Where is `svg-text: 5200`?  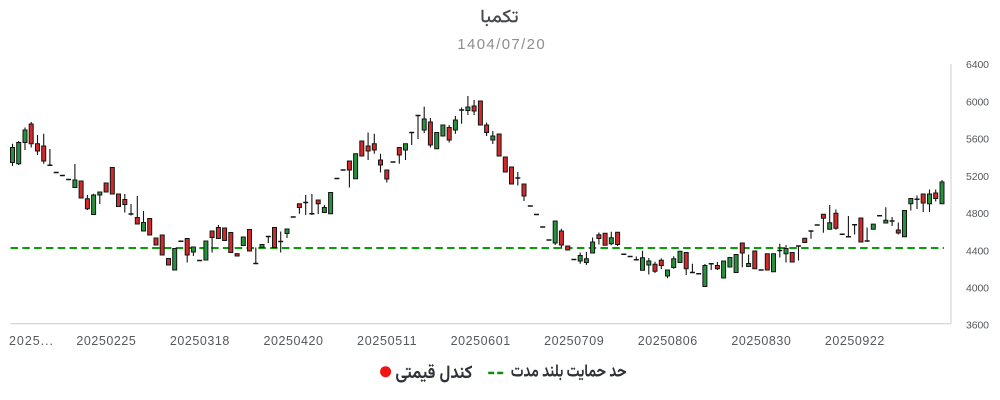 svg-text: 5200 is located at coordinates (977, 177).